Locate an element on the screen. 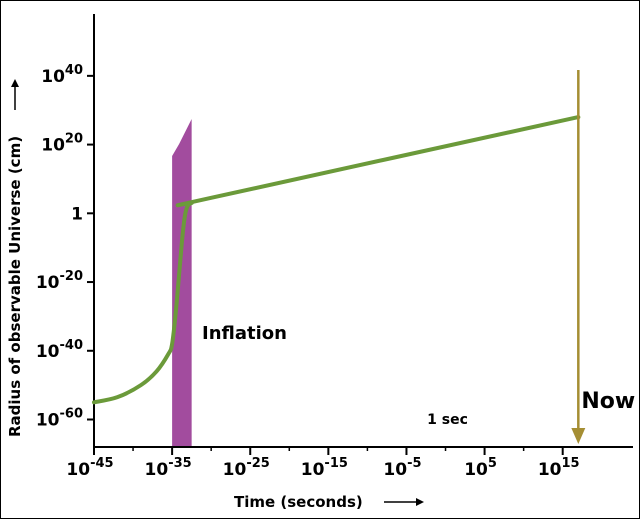 The image size is (640, 519). x-tick-label-exponent: -5 is located at coordinates (414, 463).